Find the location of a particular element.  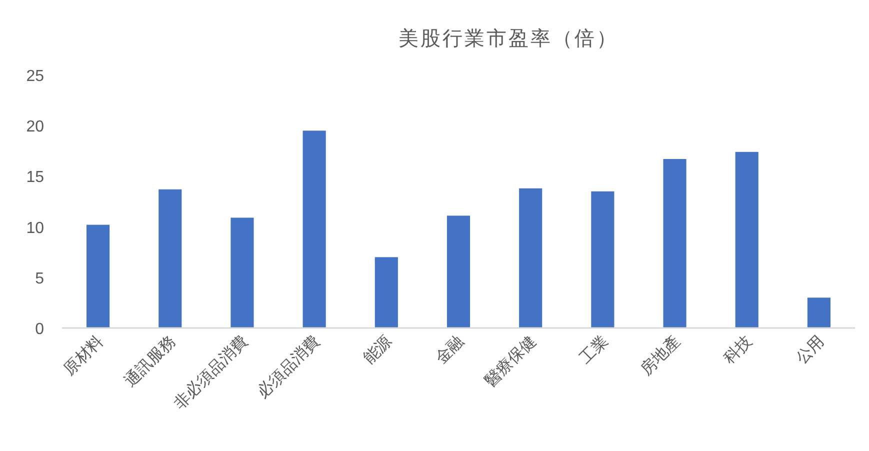

xtick: 原材料 is located at coordinates (83, 355).